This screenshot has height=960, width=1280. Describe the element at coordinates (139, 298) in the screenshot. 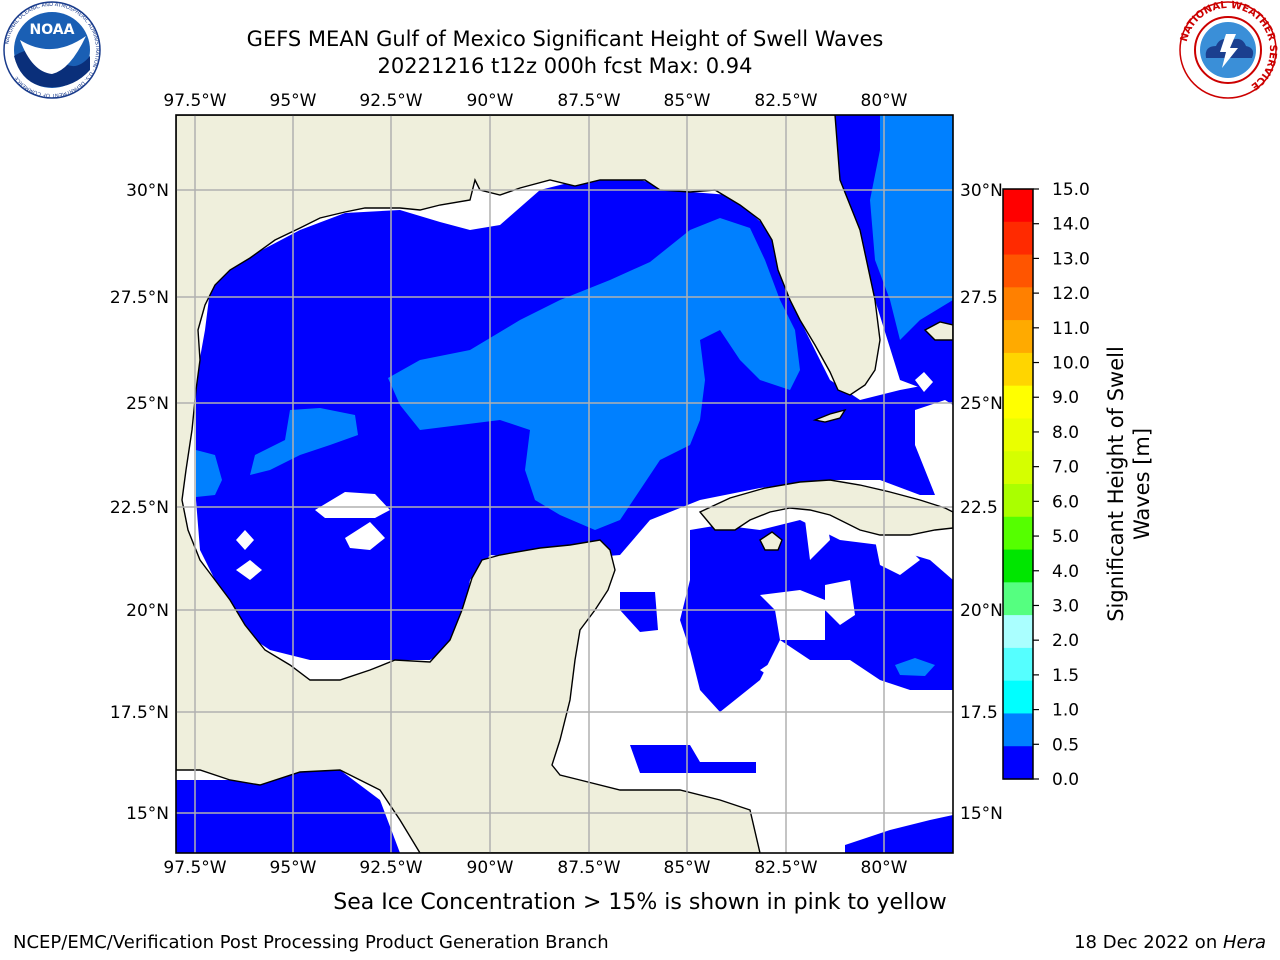

I see `lat-label-left: 27.5°N` at that location.